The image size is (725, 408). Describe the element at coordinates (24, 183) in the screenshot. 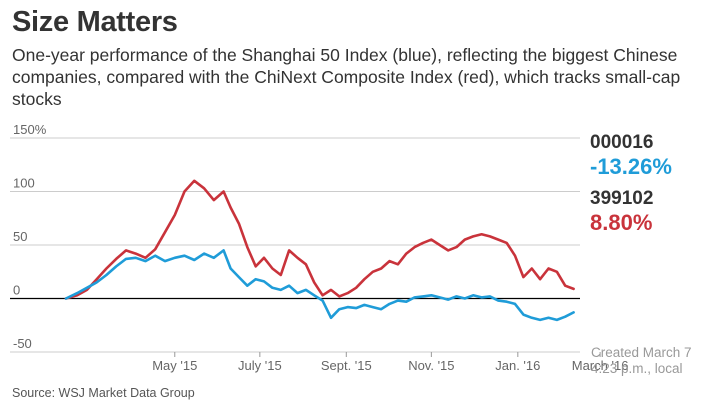

I see `y-tick-label: 100` at that location.